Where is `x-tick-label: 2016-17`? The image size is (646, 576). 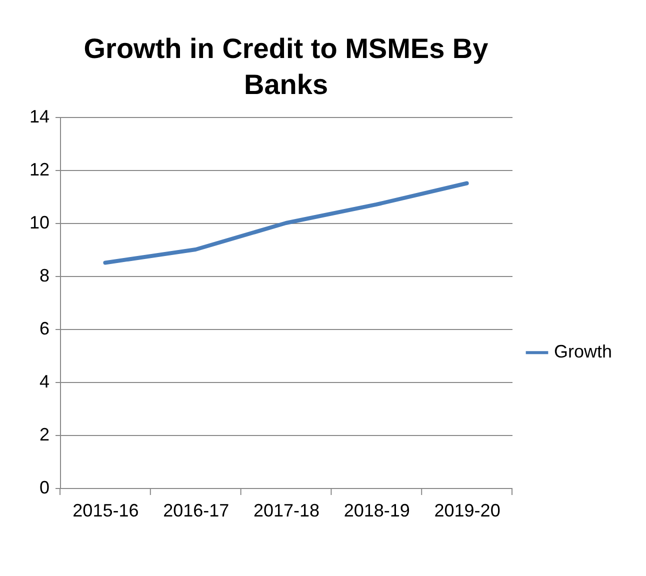 x-tick-label: 2016-17 is located at coordinates (196, 510).